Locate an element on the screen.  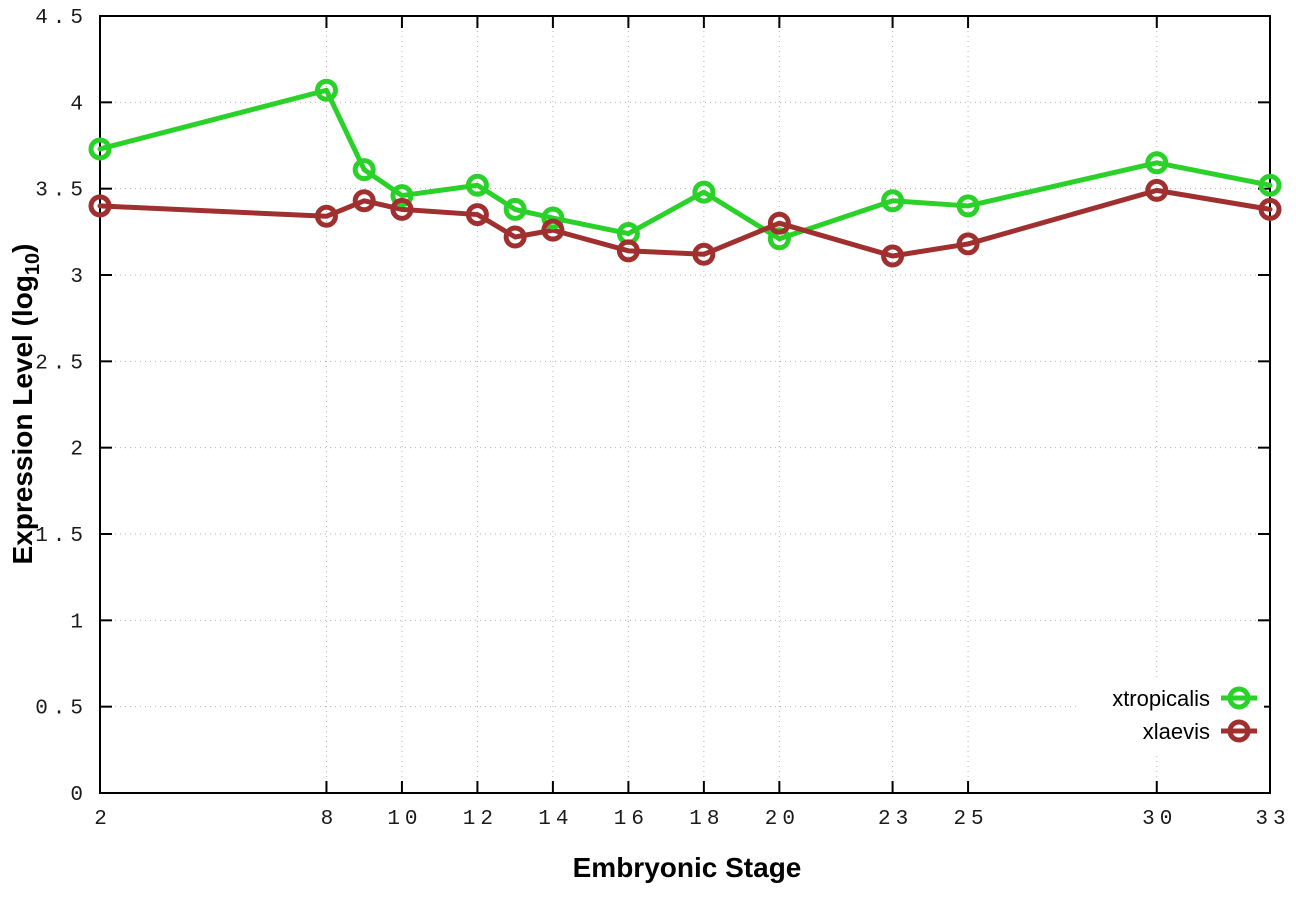
y-tick-label: 1.5 is located at coordinates (61, 536).